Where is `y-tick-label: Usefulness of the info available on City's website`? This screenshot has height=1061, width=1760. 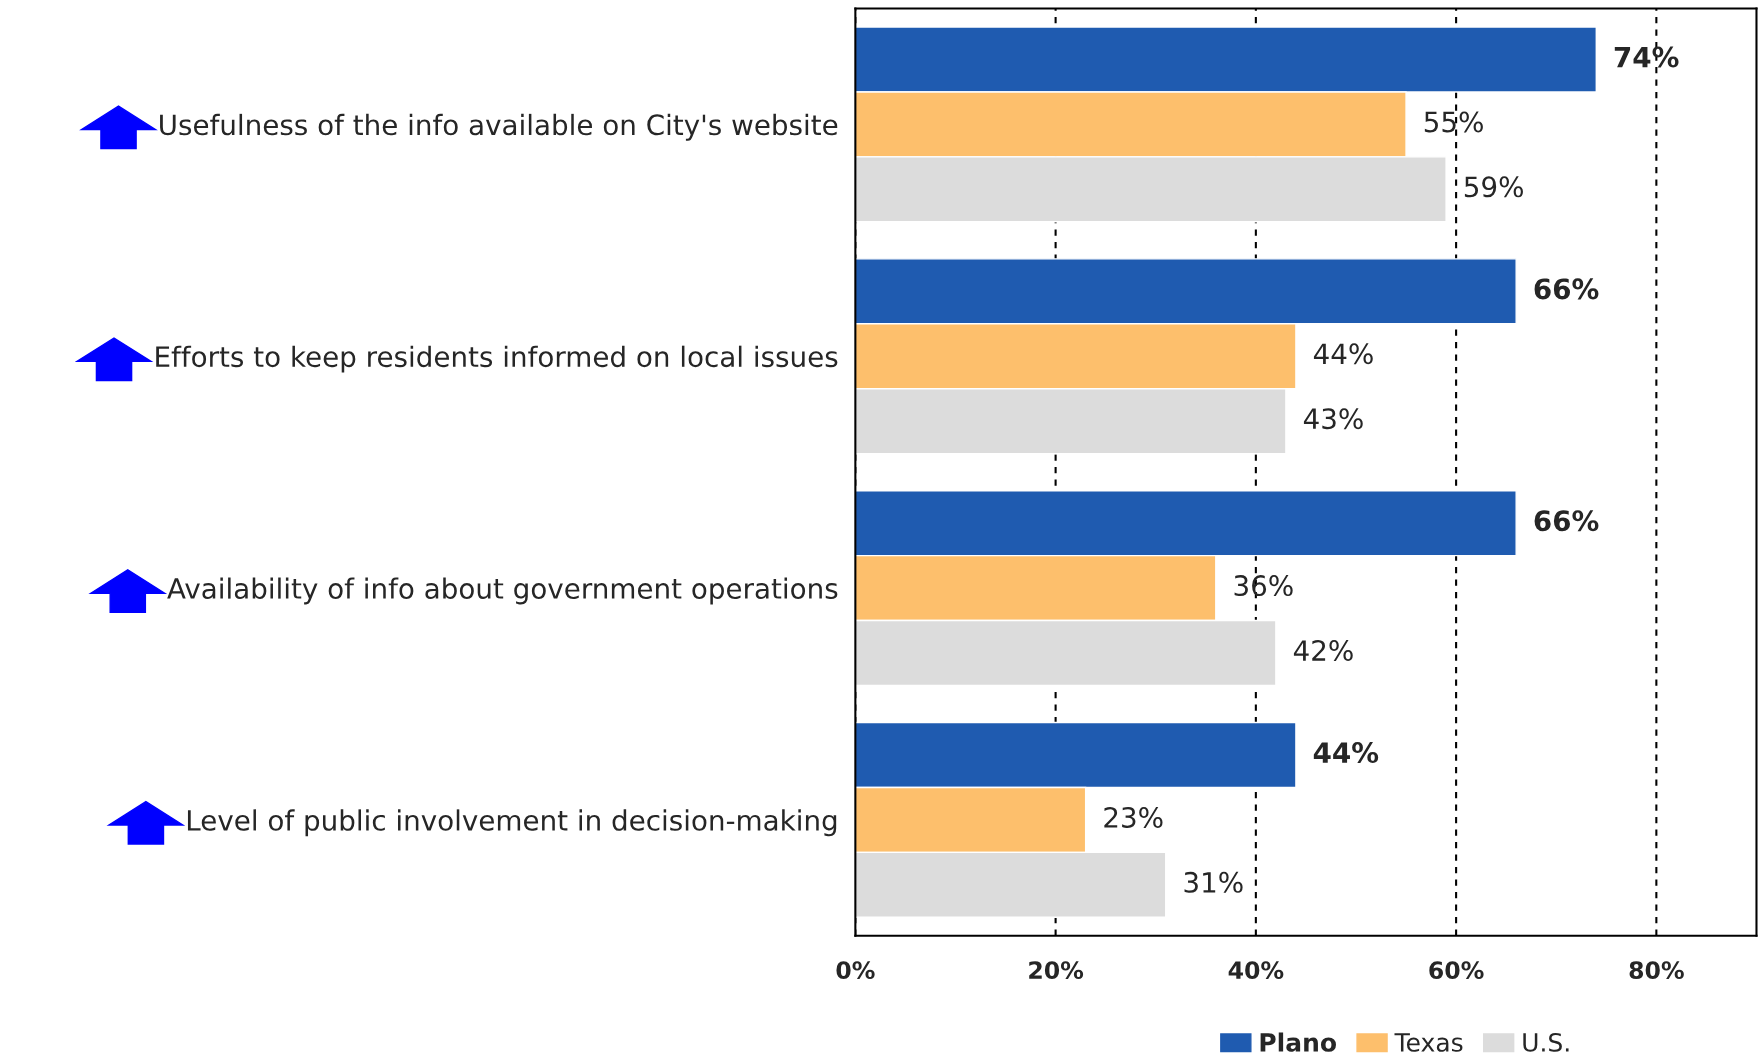
y-tick-label: Usefulness of the info available on City's website is located at coordinates (499, 127).